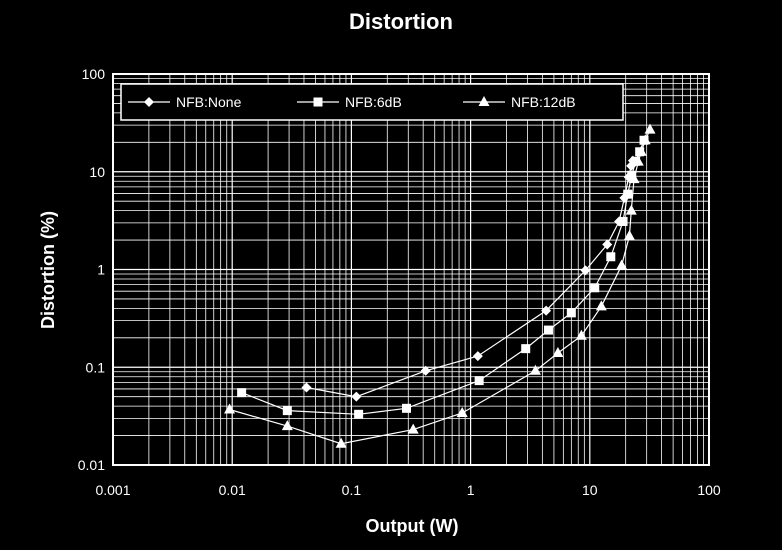  Describe the element at coordinates (709, 490) in the screenshot. I see `x-tick-label: 100` at that location.